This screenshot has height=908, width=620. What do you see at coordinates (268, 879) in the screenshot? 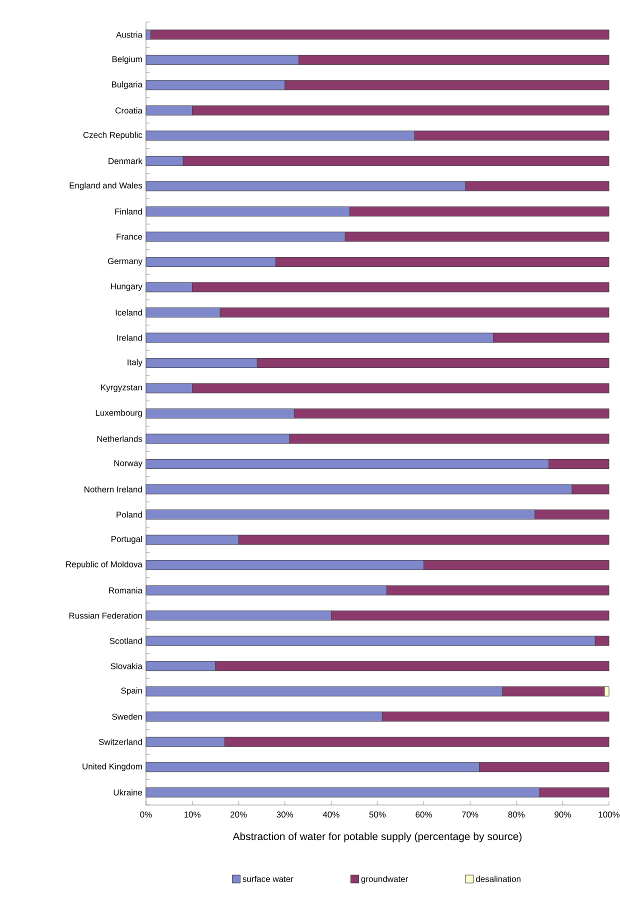
I see `legend-label: surface water` at bounding box center [268, 879].